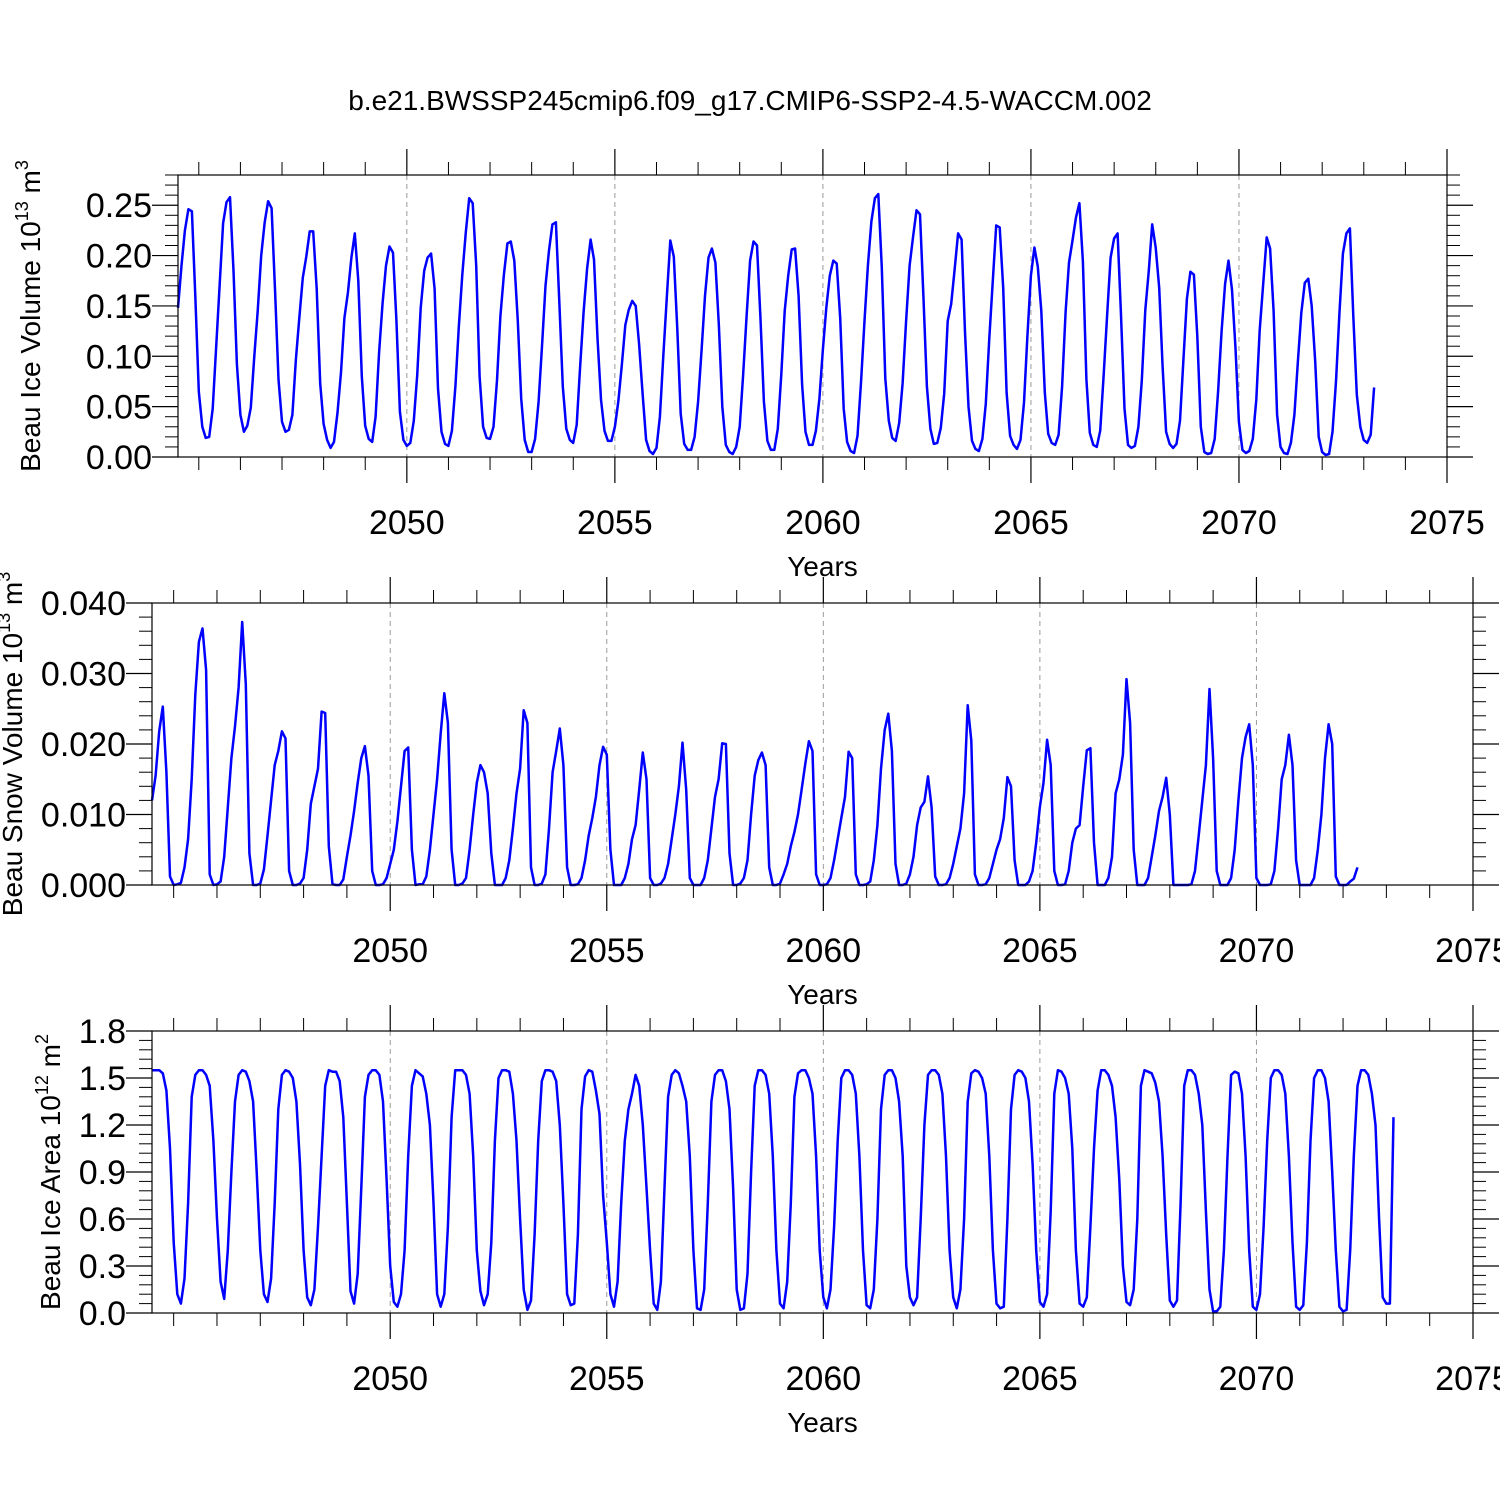 This screenshot has height=1500, width=1500. What do you see at coordinates (83, 886) in the screenshot?
I see `y-tick-label: 0.000` at bounding box center [83, 886].